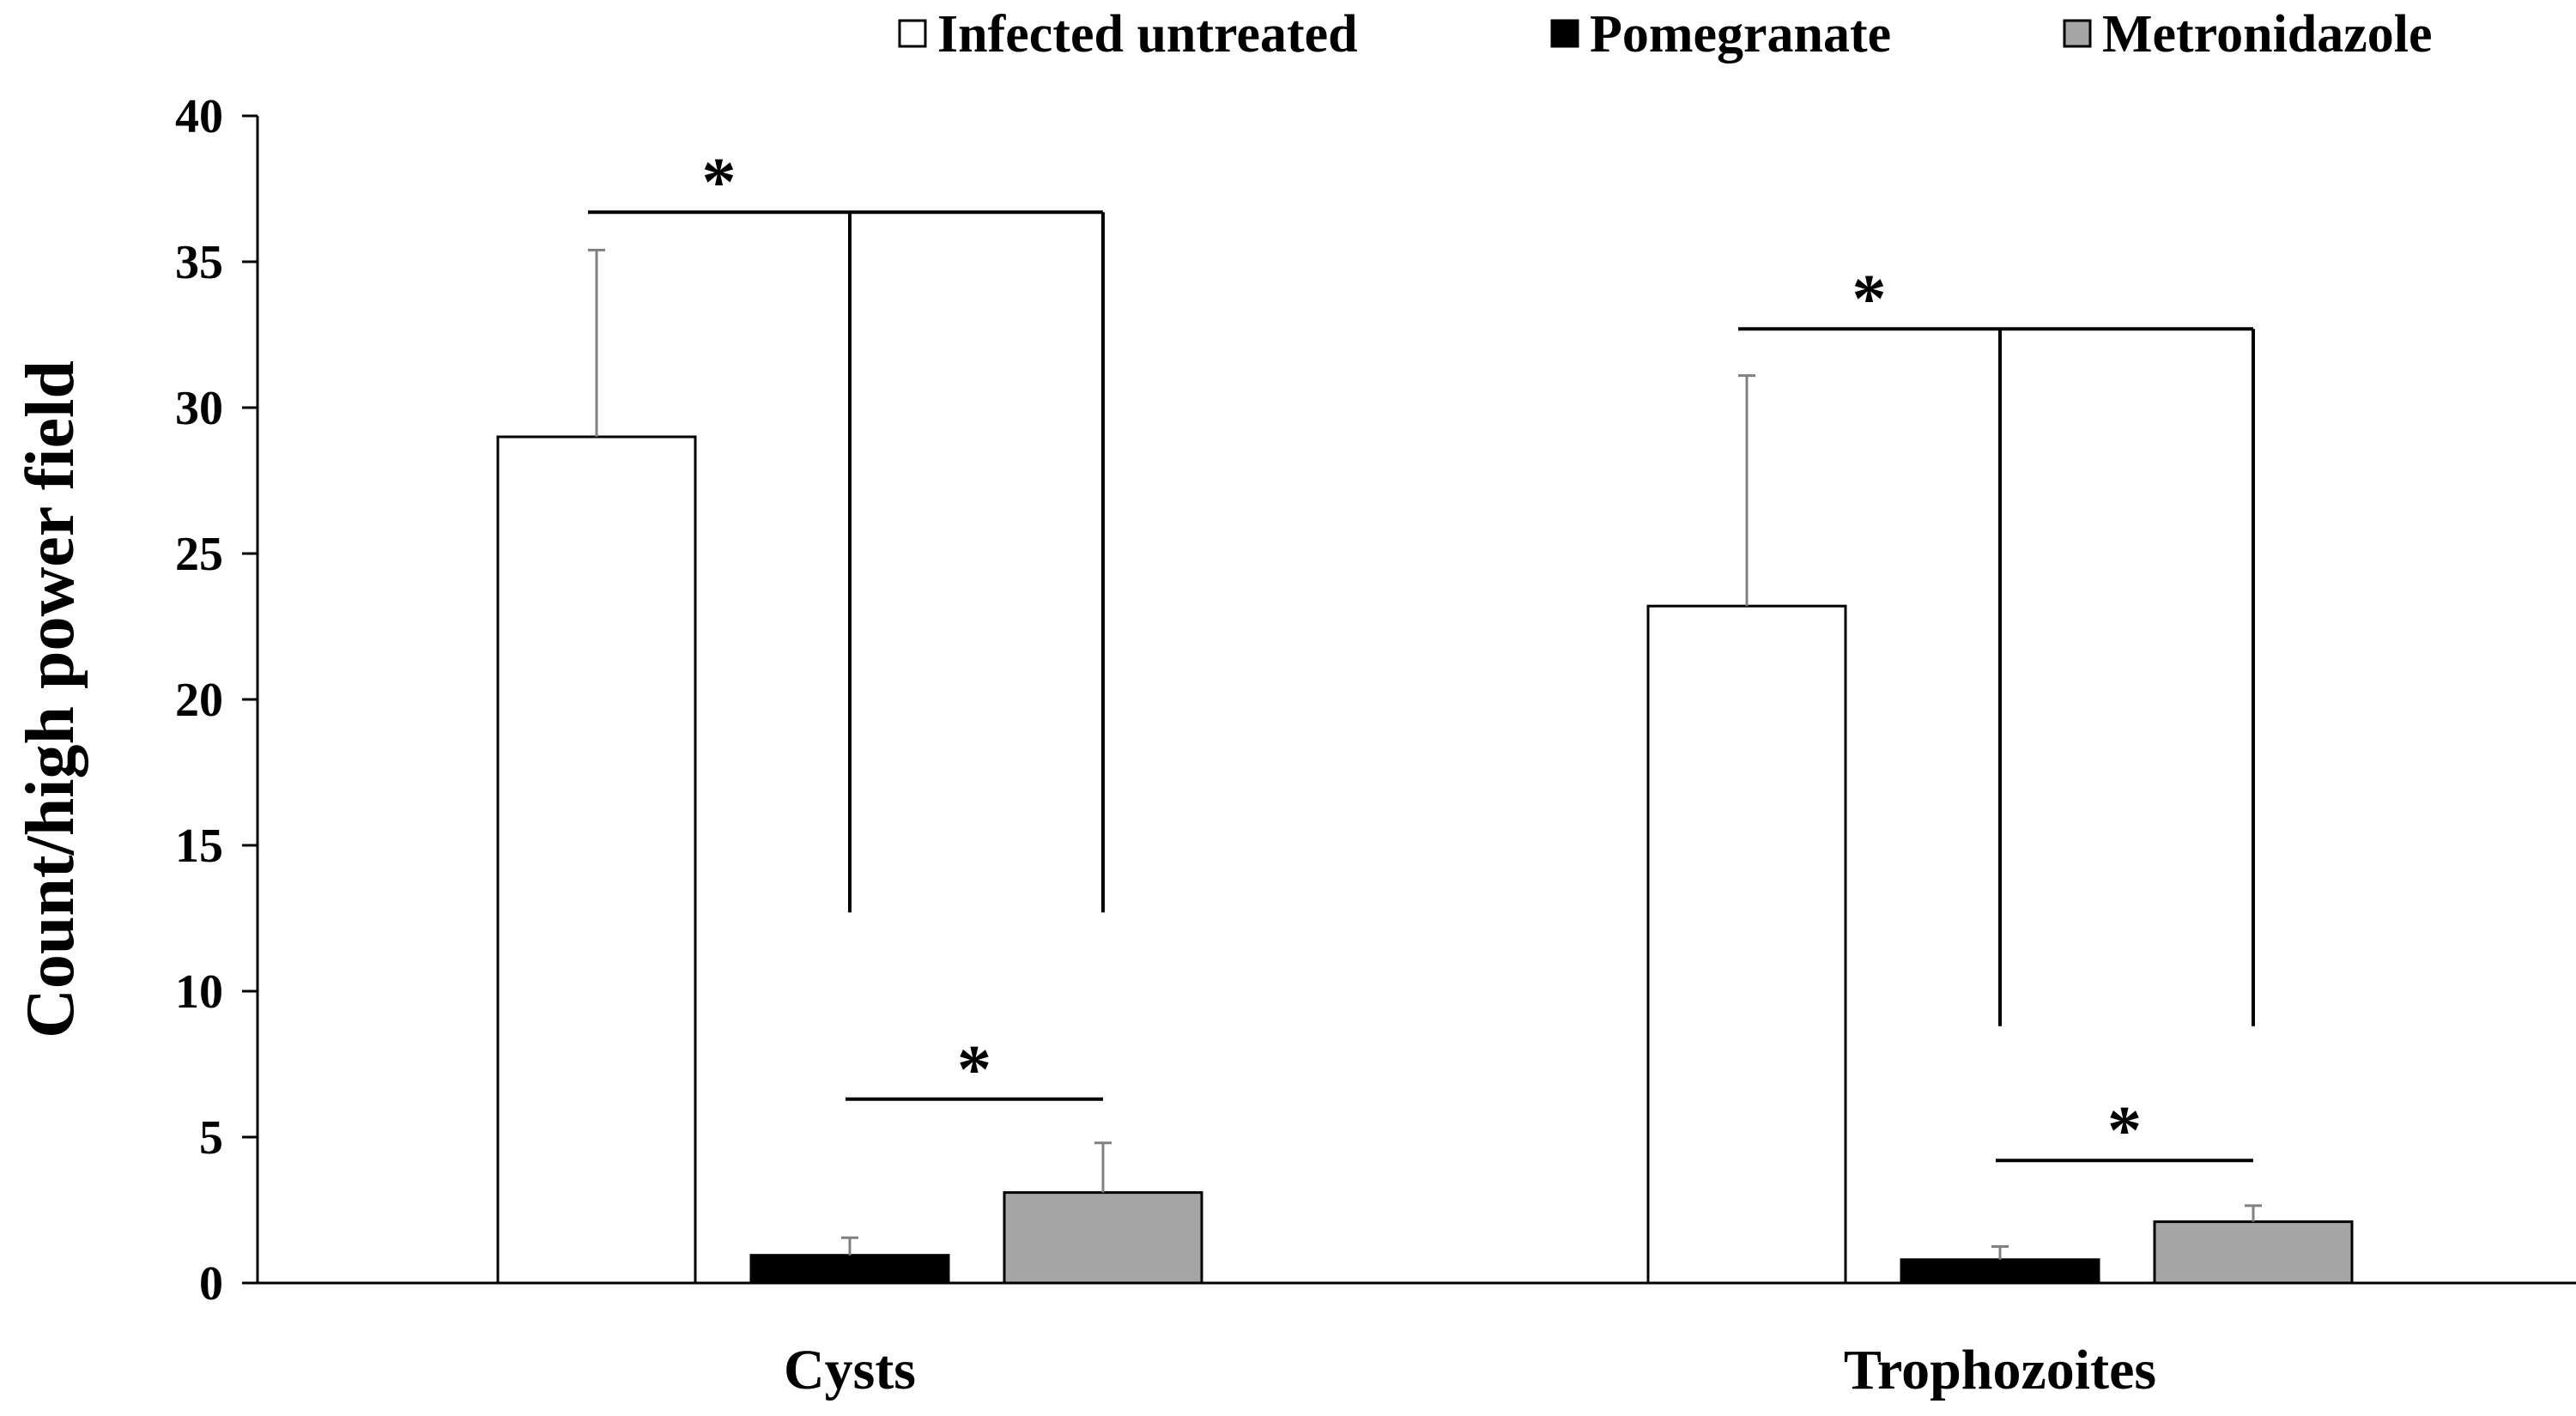 The width and height of the screenshot is (2576, 1416). Describe the element at coordinates (199, 554) in the screenshot. I see `y-tick-label: 25` at that location.